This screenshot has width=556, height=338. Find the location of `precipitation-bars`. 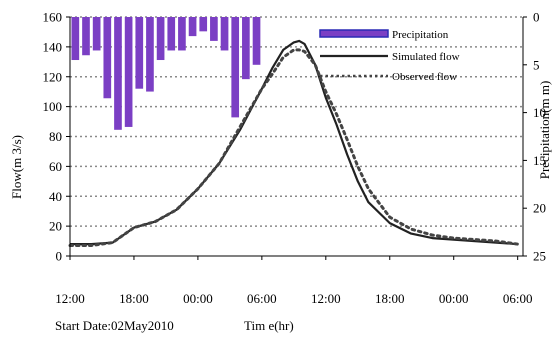

precipitation-bars is located at coordinates (166, 73).